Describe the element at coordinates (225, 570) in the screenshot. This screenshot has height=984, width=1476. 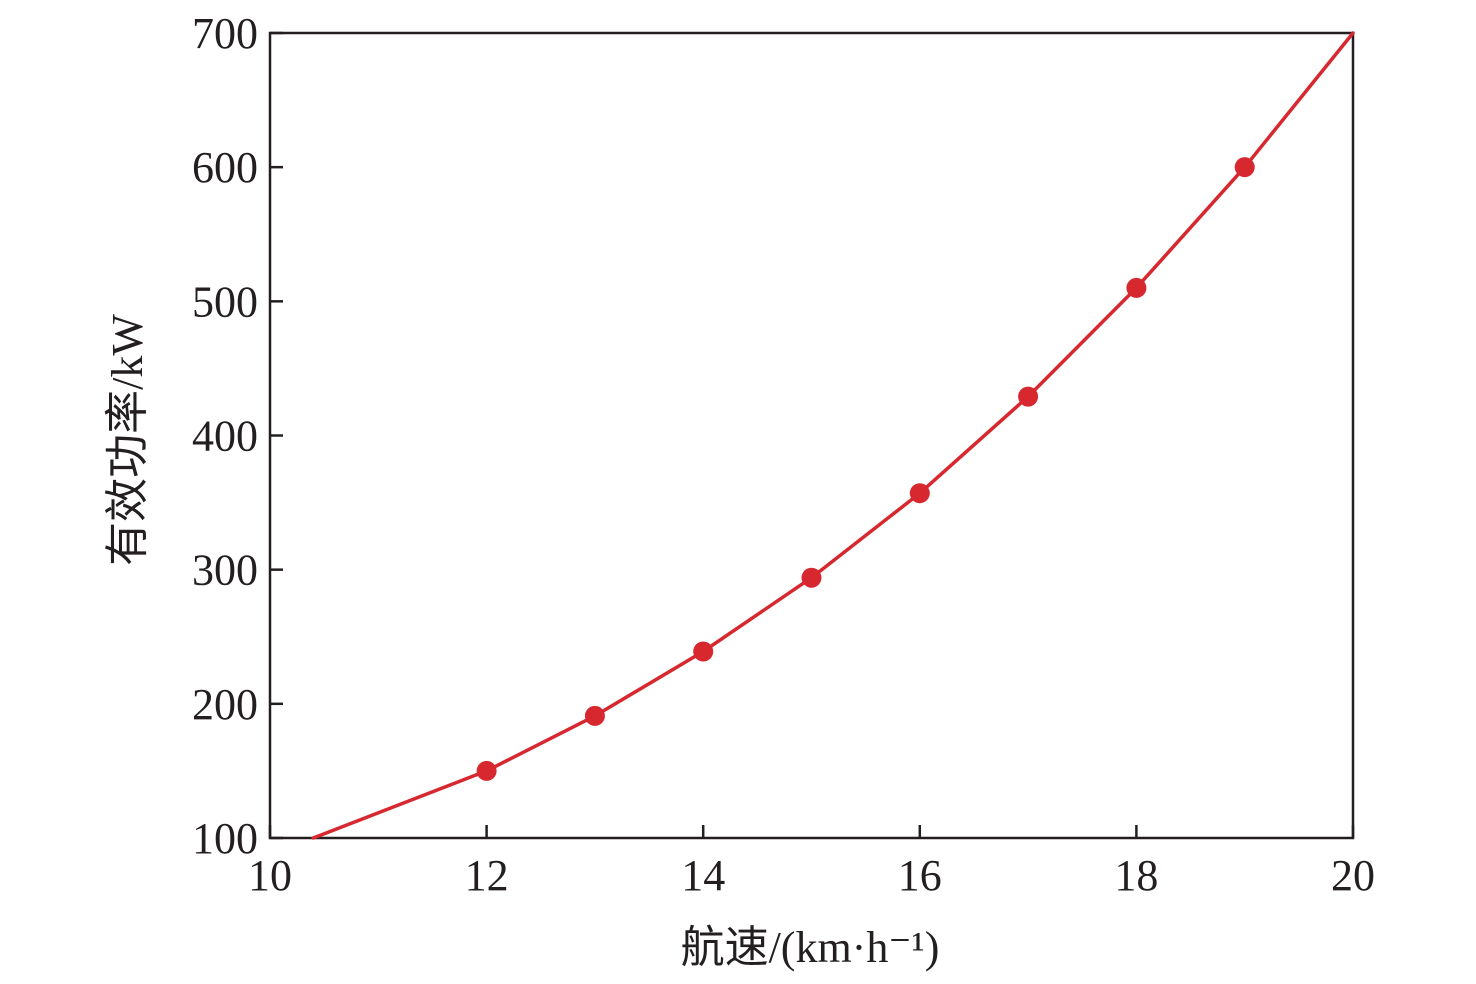
I see `y-tick-label: 300` at that location.